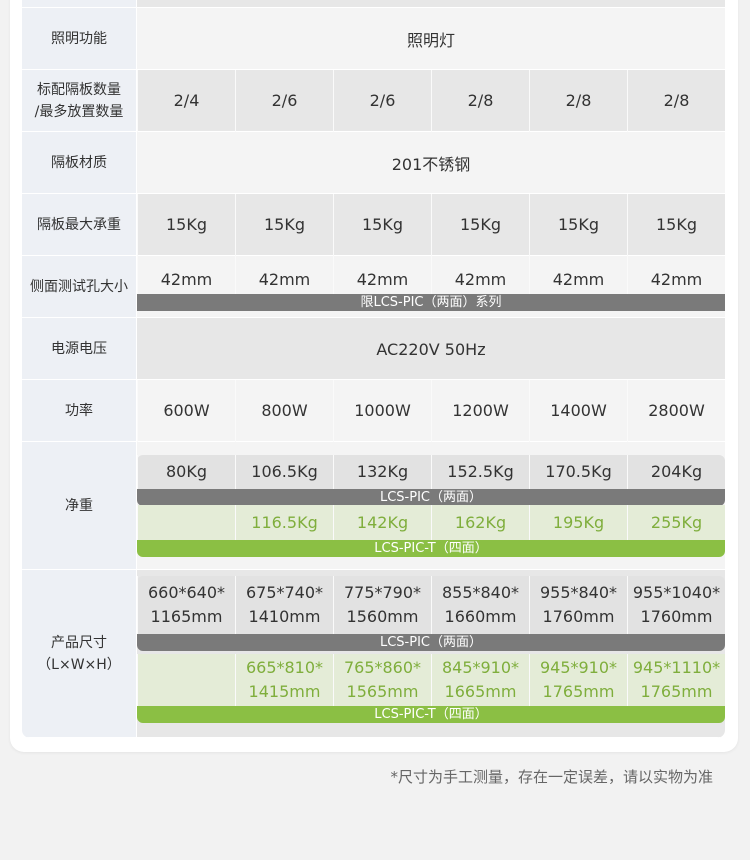 The image size is (750, 860). What do you see at coordinates (431, 714) in the screenshot?
I see `size-pict-bar: LCS-PIC-T（四面）` at bounding box center [431, 714].